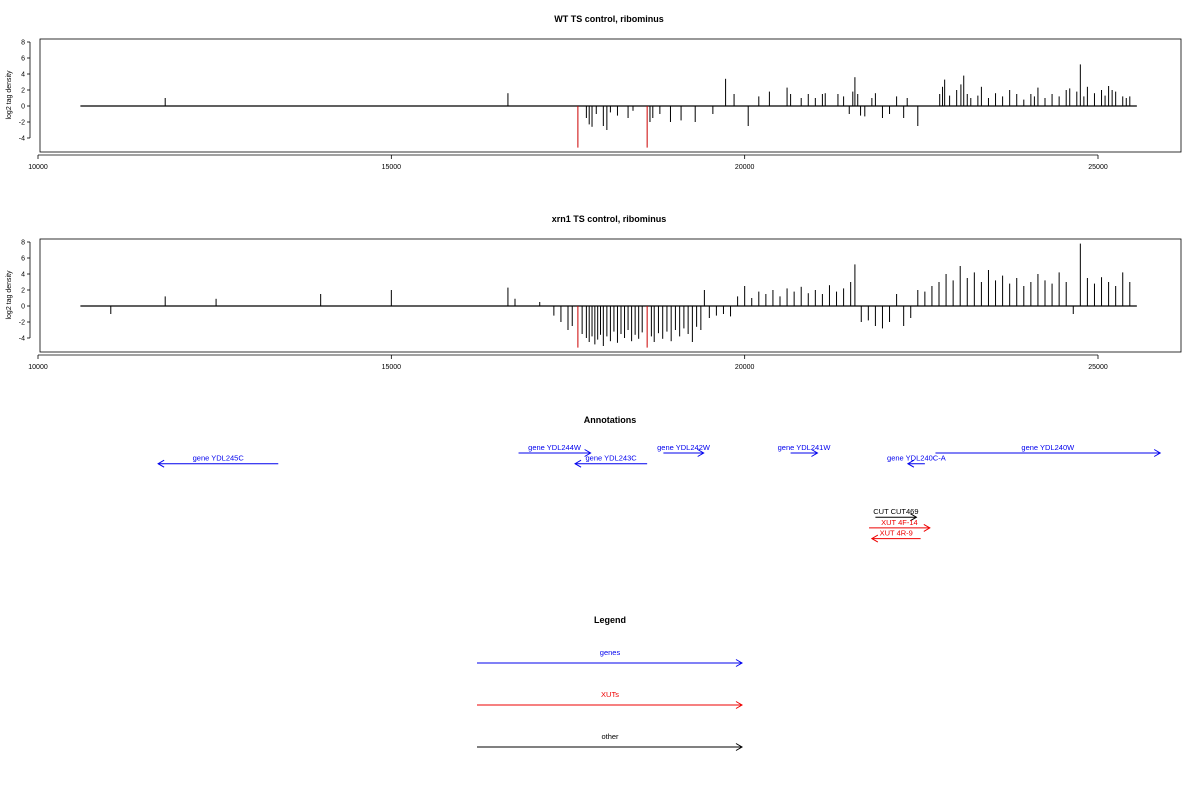 The image size is (1200, 800). I want to click on legend-label: other, so click(610, 736).